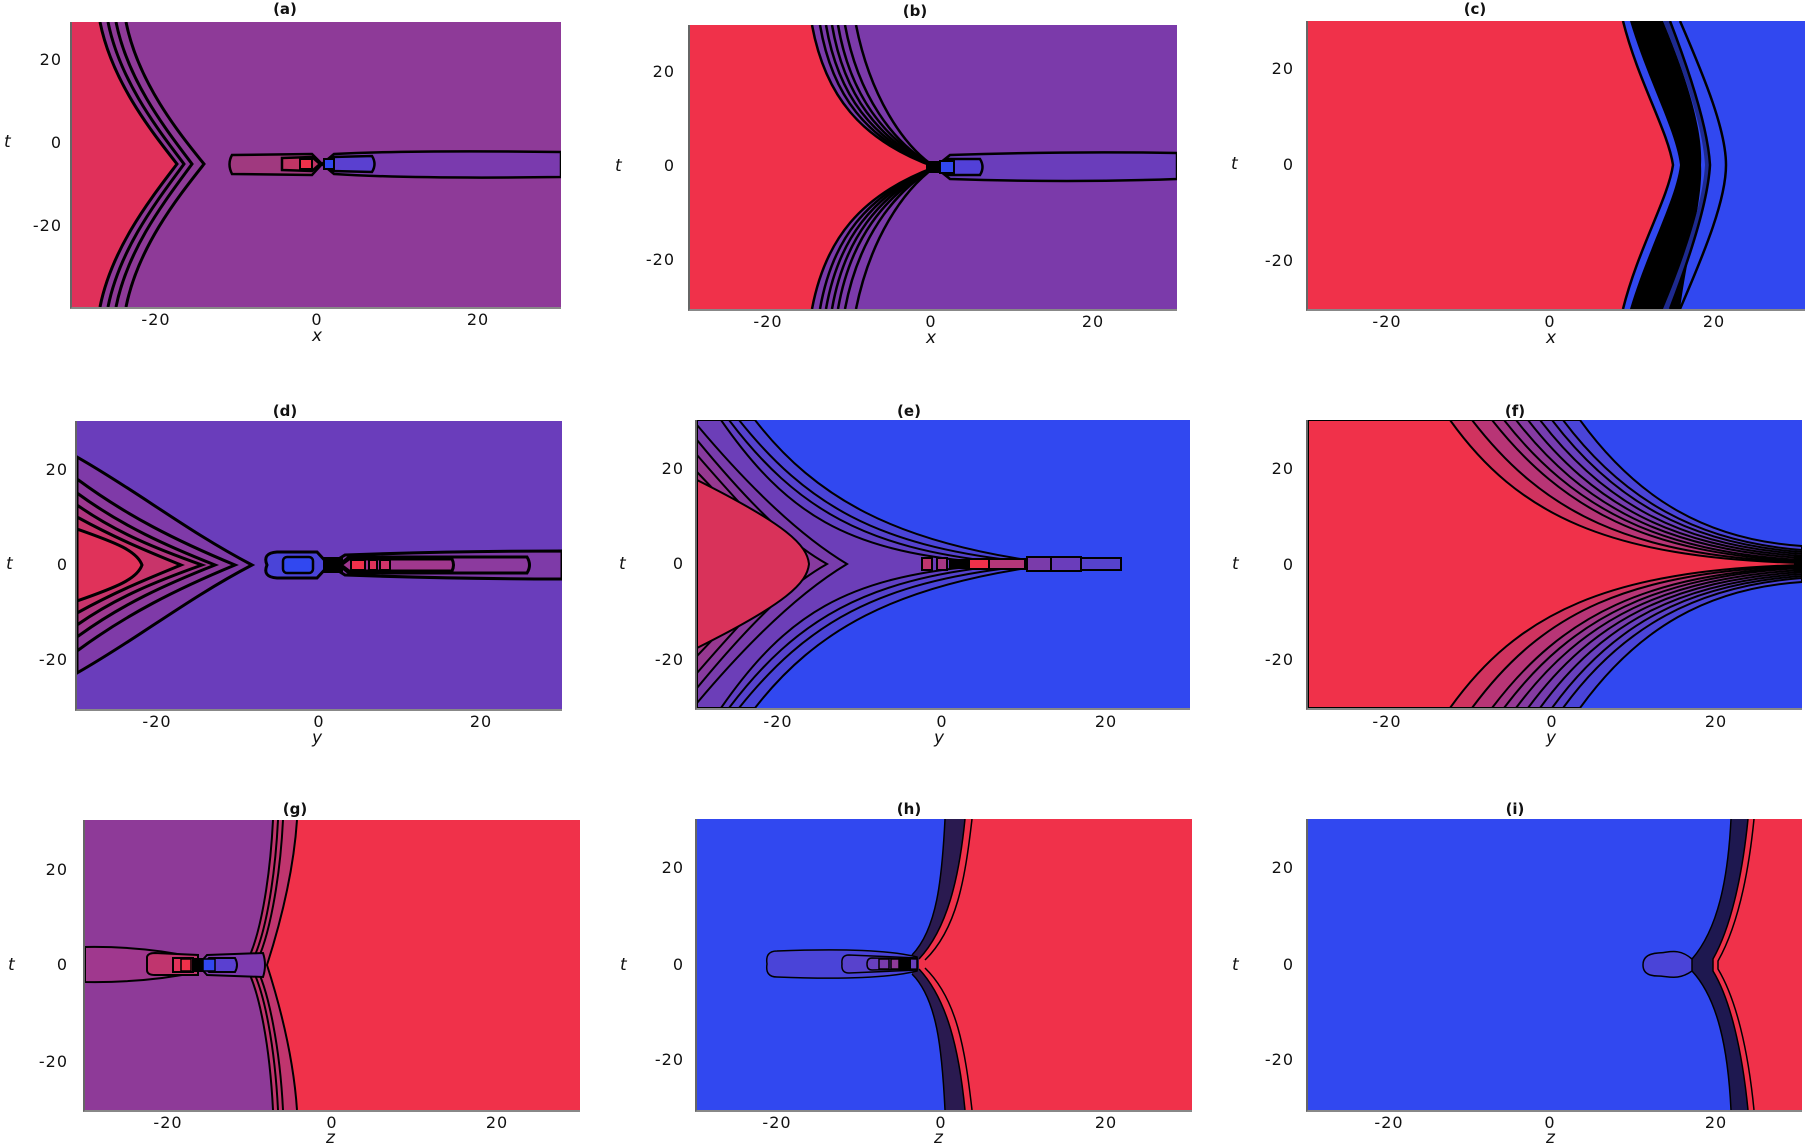 This screenshot has height=1148, width=1805. I want to click on panel-title: (a), so click(285, 9).